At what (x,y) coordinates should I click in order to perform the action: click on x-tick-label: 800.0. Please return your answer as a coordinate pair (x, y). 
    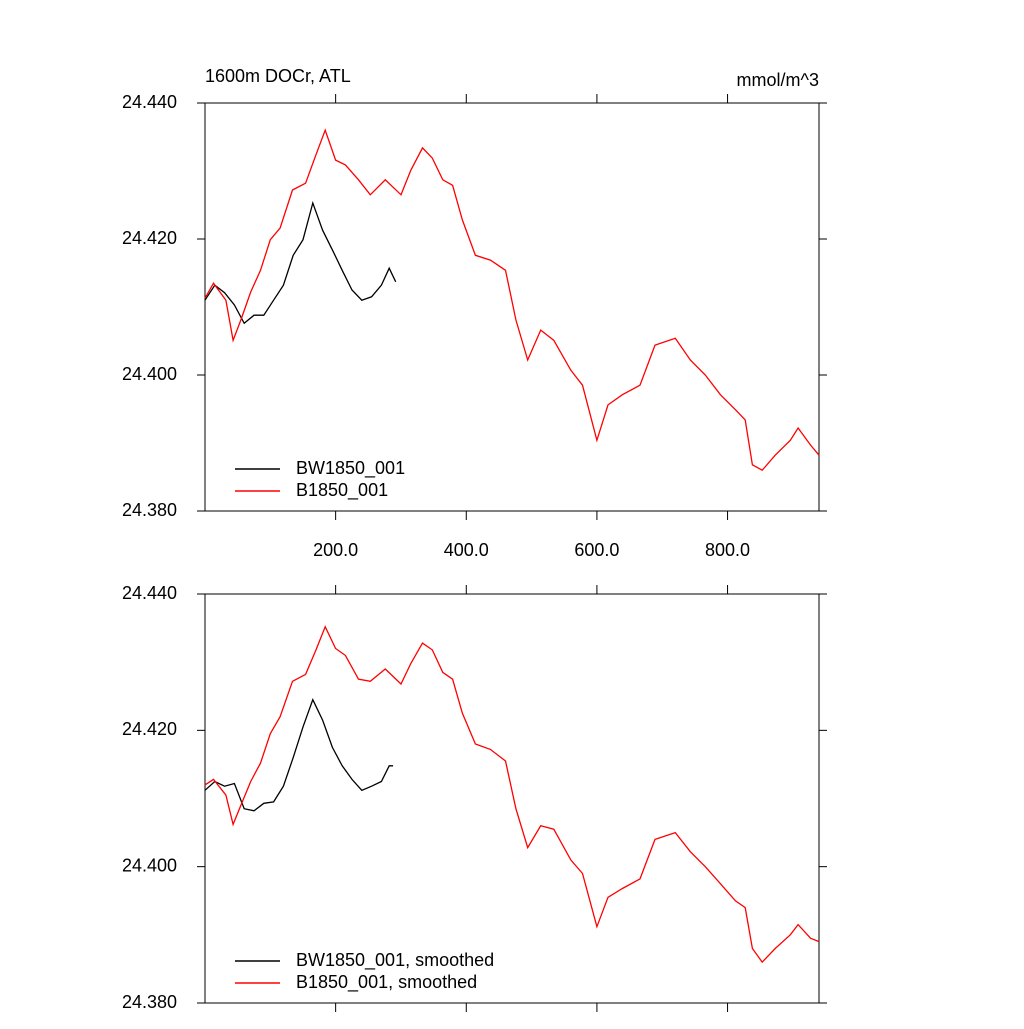
    Looking at the image, I should click on (727, 550).